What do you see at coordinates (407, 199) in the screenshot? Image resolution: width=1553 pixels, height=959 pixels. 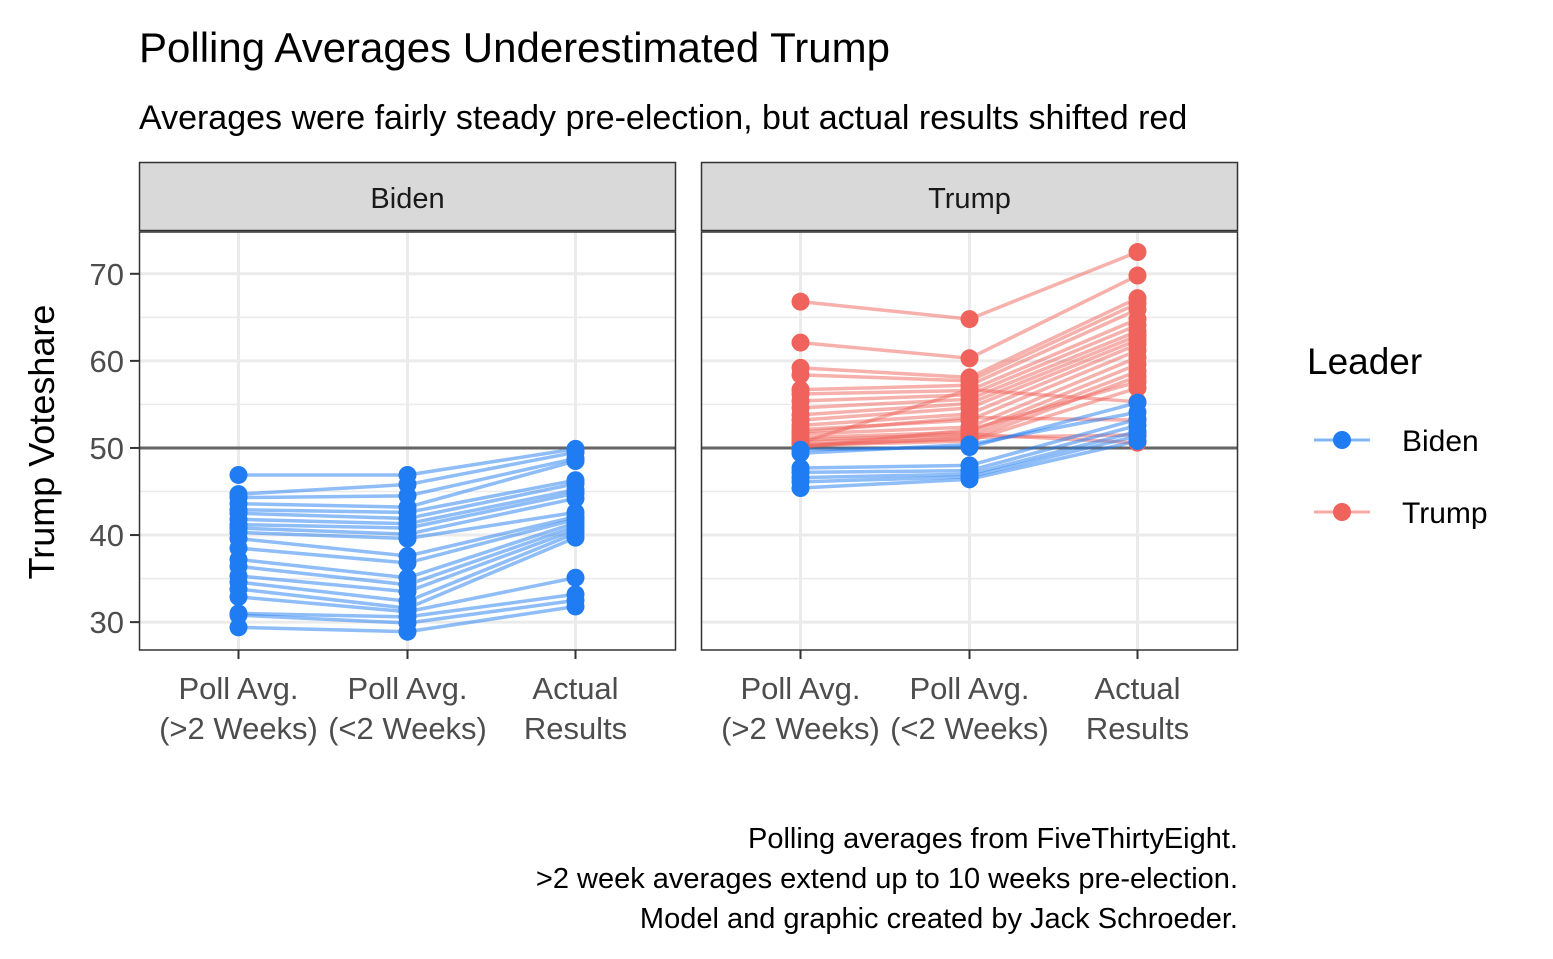 I see `facet-label-biden: Biden` at bounding box center [407, 199].